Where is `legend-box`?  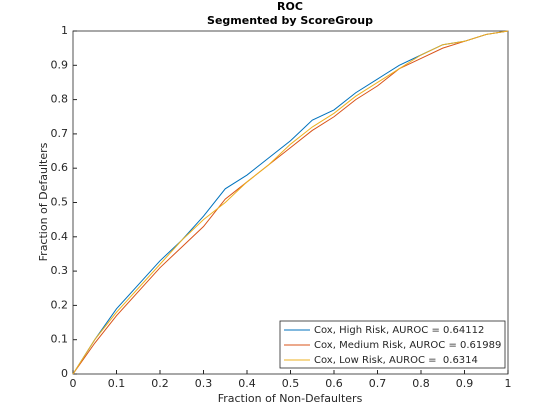 legend-box is located at coordinates (392, 344).